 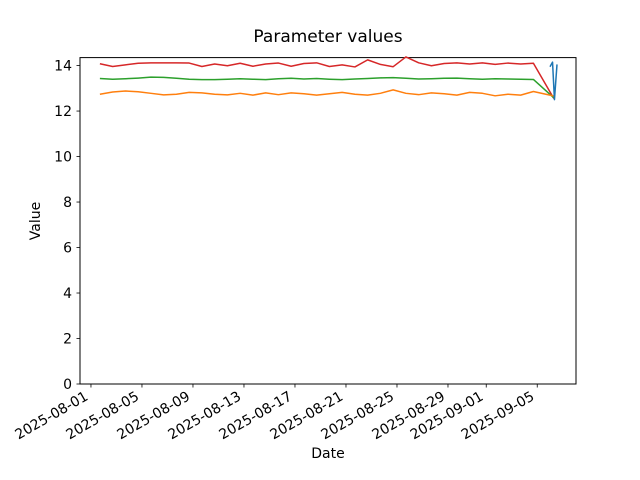 I want to click on green-series-line, so click(x=327, y=87).